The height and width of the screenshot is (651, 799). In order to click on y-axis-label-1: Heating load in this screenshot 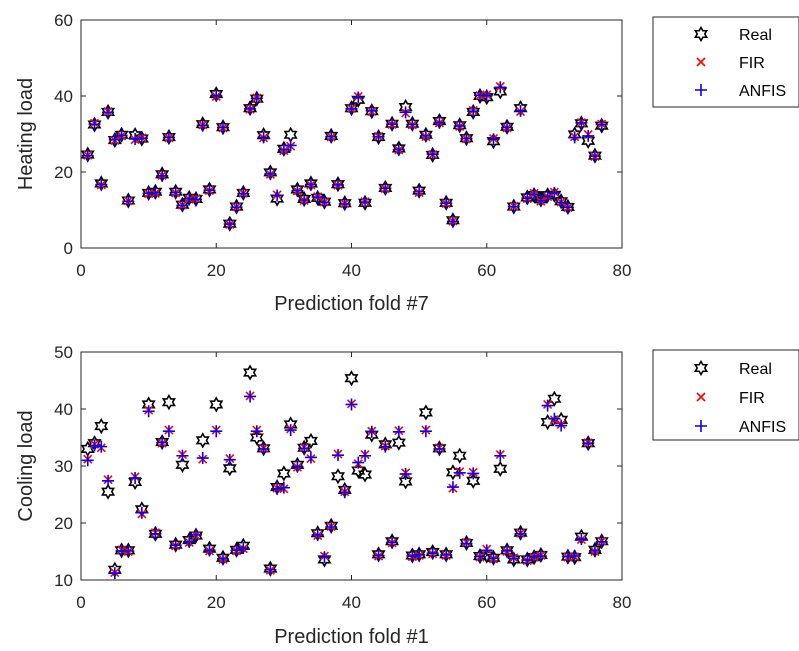, I will do `click(26, 134)`.